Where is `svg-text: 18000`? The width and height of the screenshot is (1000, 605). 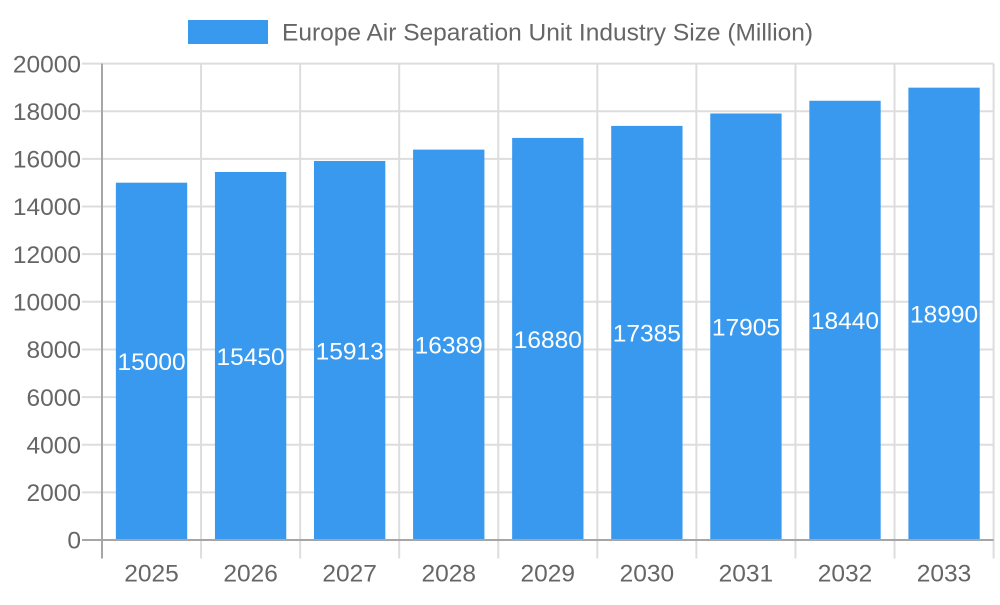 svg-text: 18000 is located at coordinates (47, 112).